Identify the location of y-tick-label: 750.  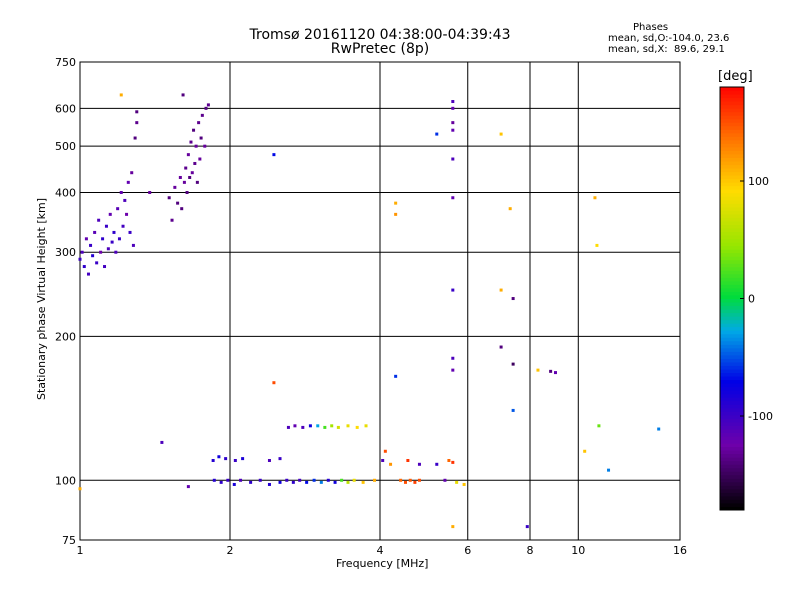
(65, 62).